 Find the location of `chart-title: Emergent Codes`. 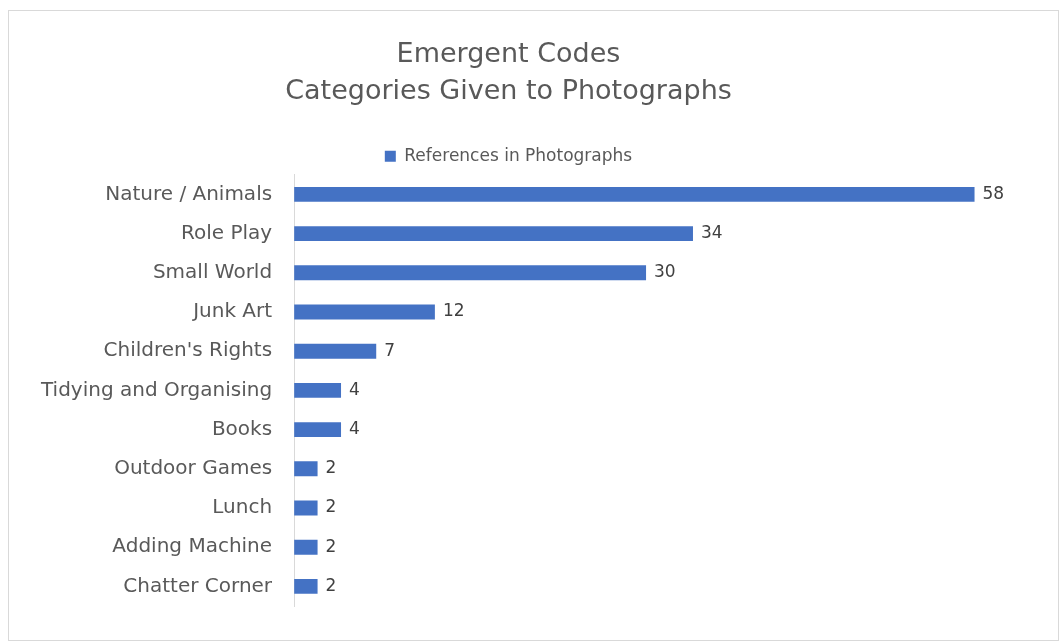

chart-title: Emergent Codes is located at coordinates (508, 53).